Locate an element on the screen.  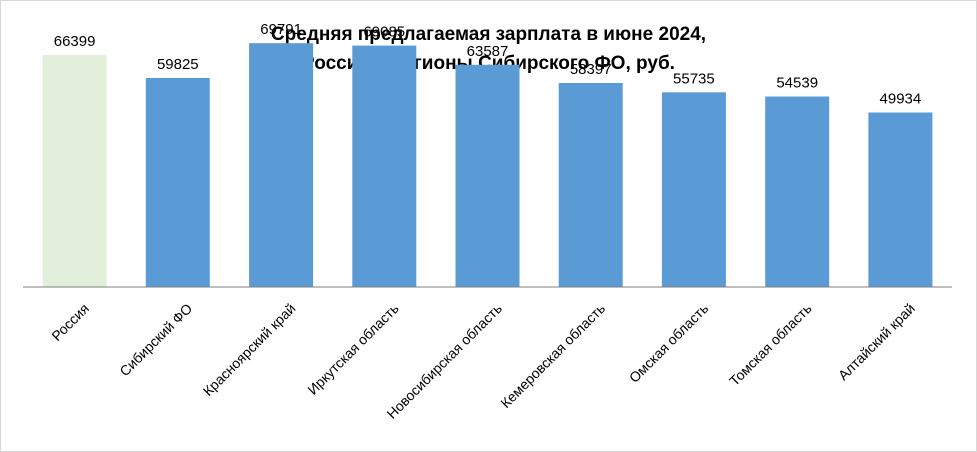
data-label-1: 66399 is located at coordinates (75, 41).